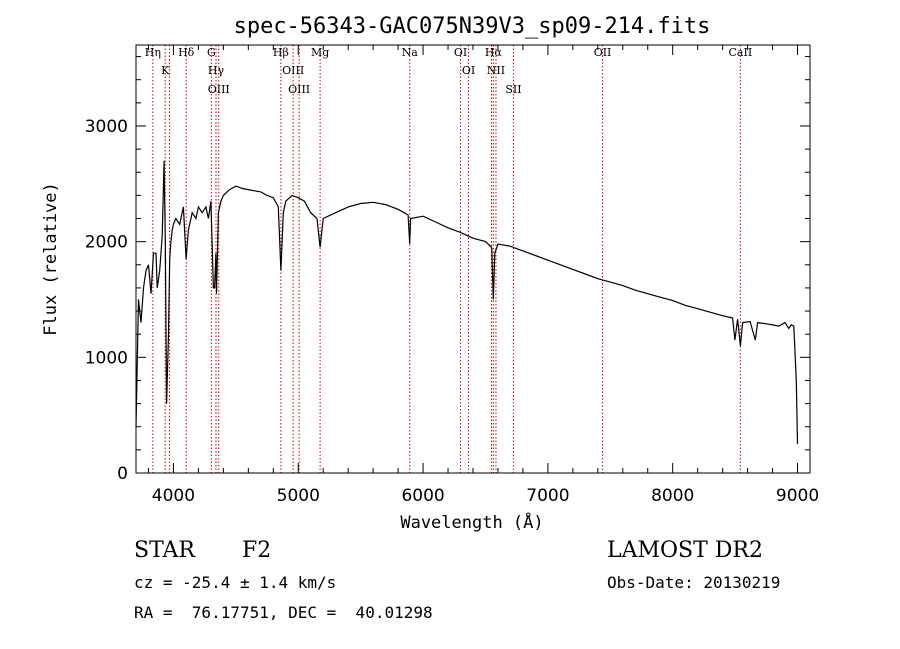 The image size is (900, 649). What do you see at coordinates (235, 582) in the screenshot?
I see `redshift-value: cz = -25.4 ± 1.4 km/s` at bounding box center [235, 582].